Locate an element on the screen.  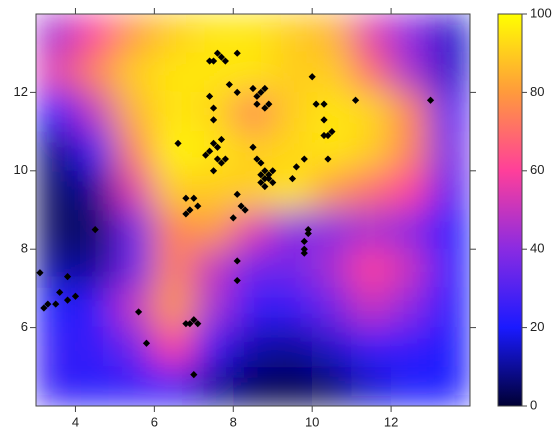
y-tick-label: 6 is located at coordinates (24, 326).